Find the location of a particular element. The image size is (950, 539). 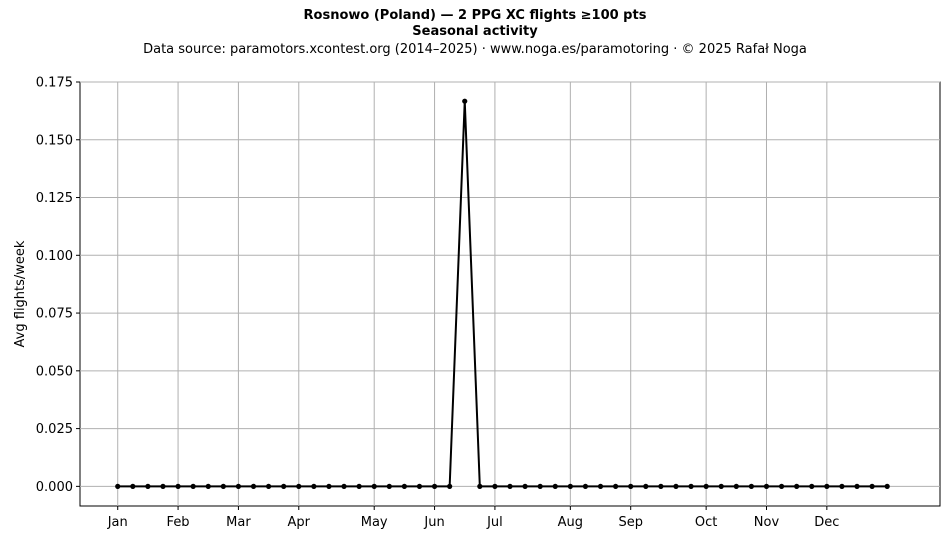

y-tick-label: 0.100 is located at coordinates (54, 256).